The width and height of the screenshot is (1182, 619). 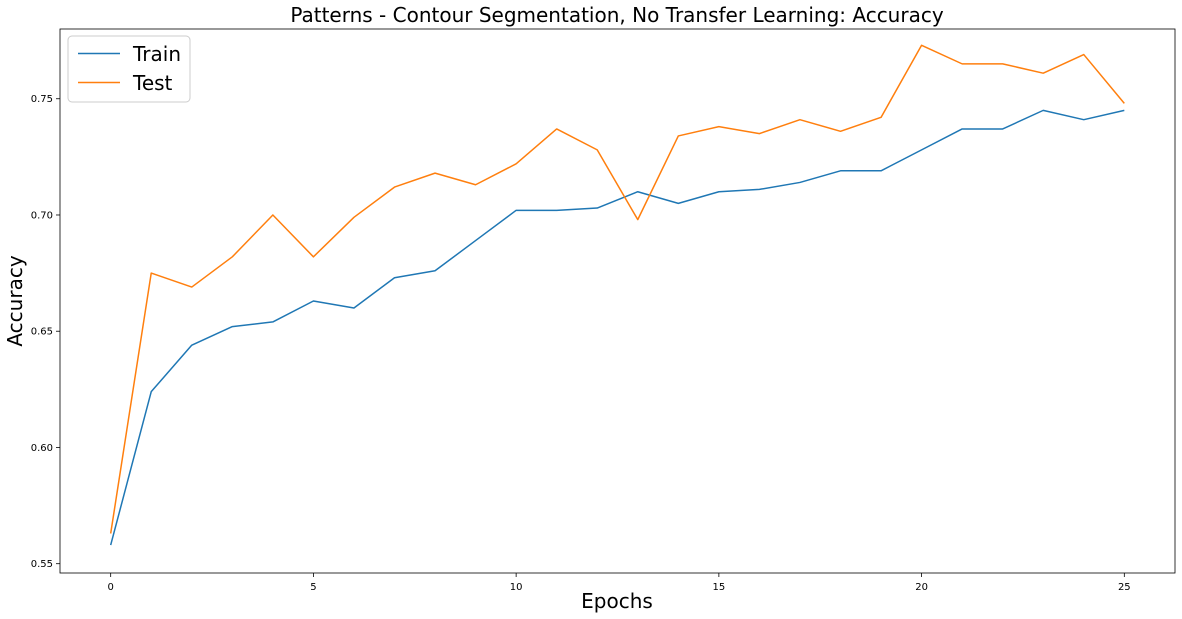 What do you see at coordinates (619, 583) in the screenshot?
I see `x-axis: 0 5 10 15 20 25` at bounding box center [619, 583].